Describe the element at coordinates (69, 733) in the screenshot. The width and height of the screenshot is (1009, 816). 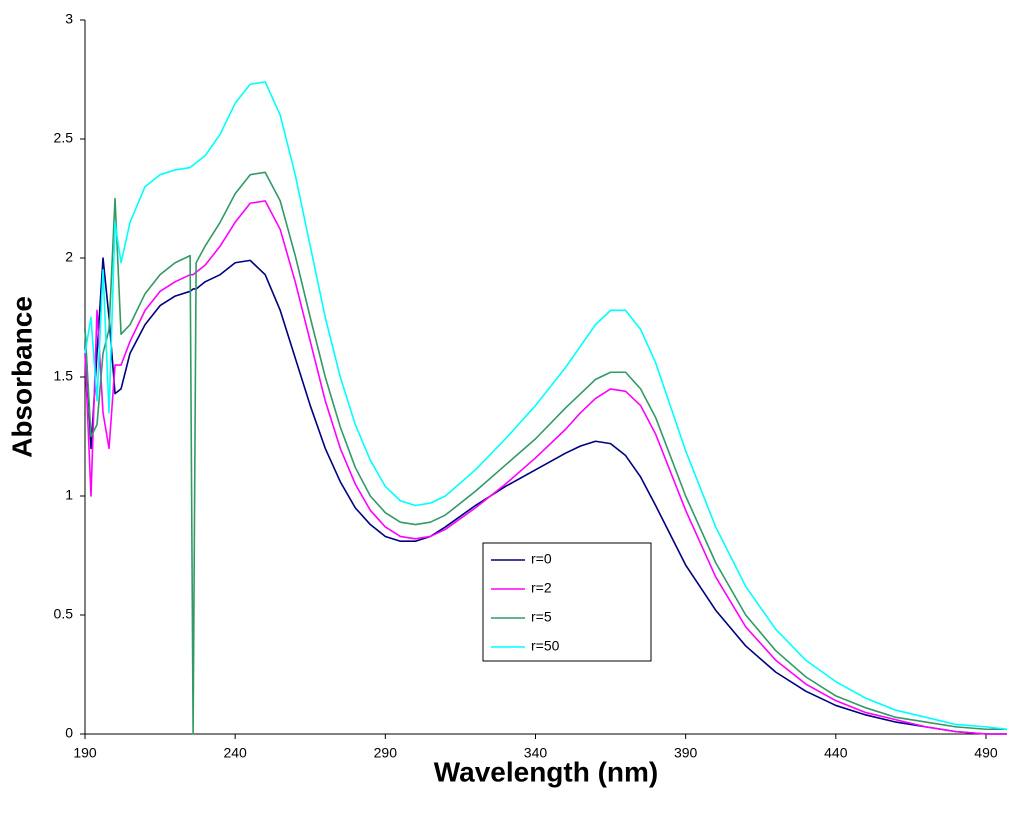
I see `y-tick-label: 0` at that location.